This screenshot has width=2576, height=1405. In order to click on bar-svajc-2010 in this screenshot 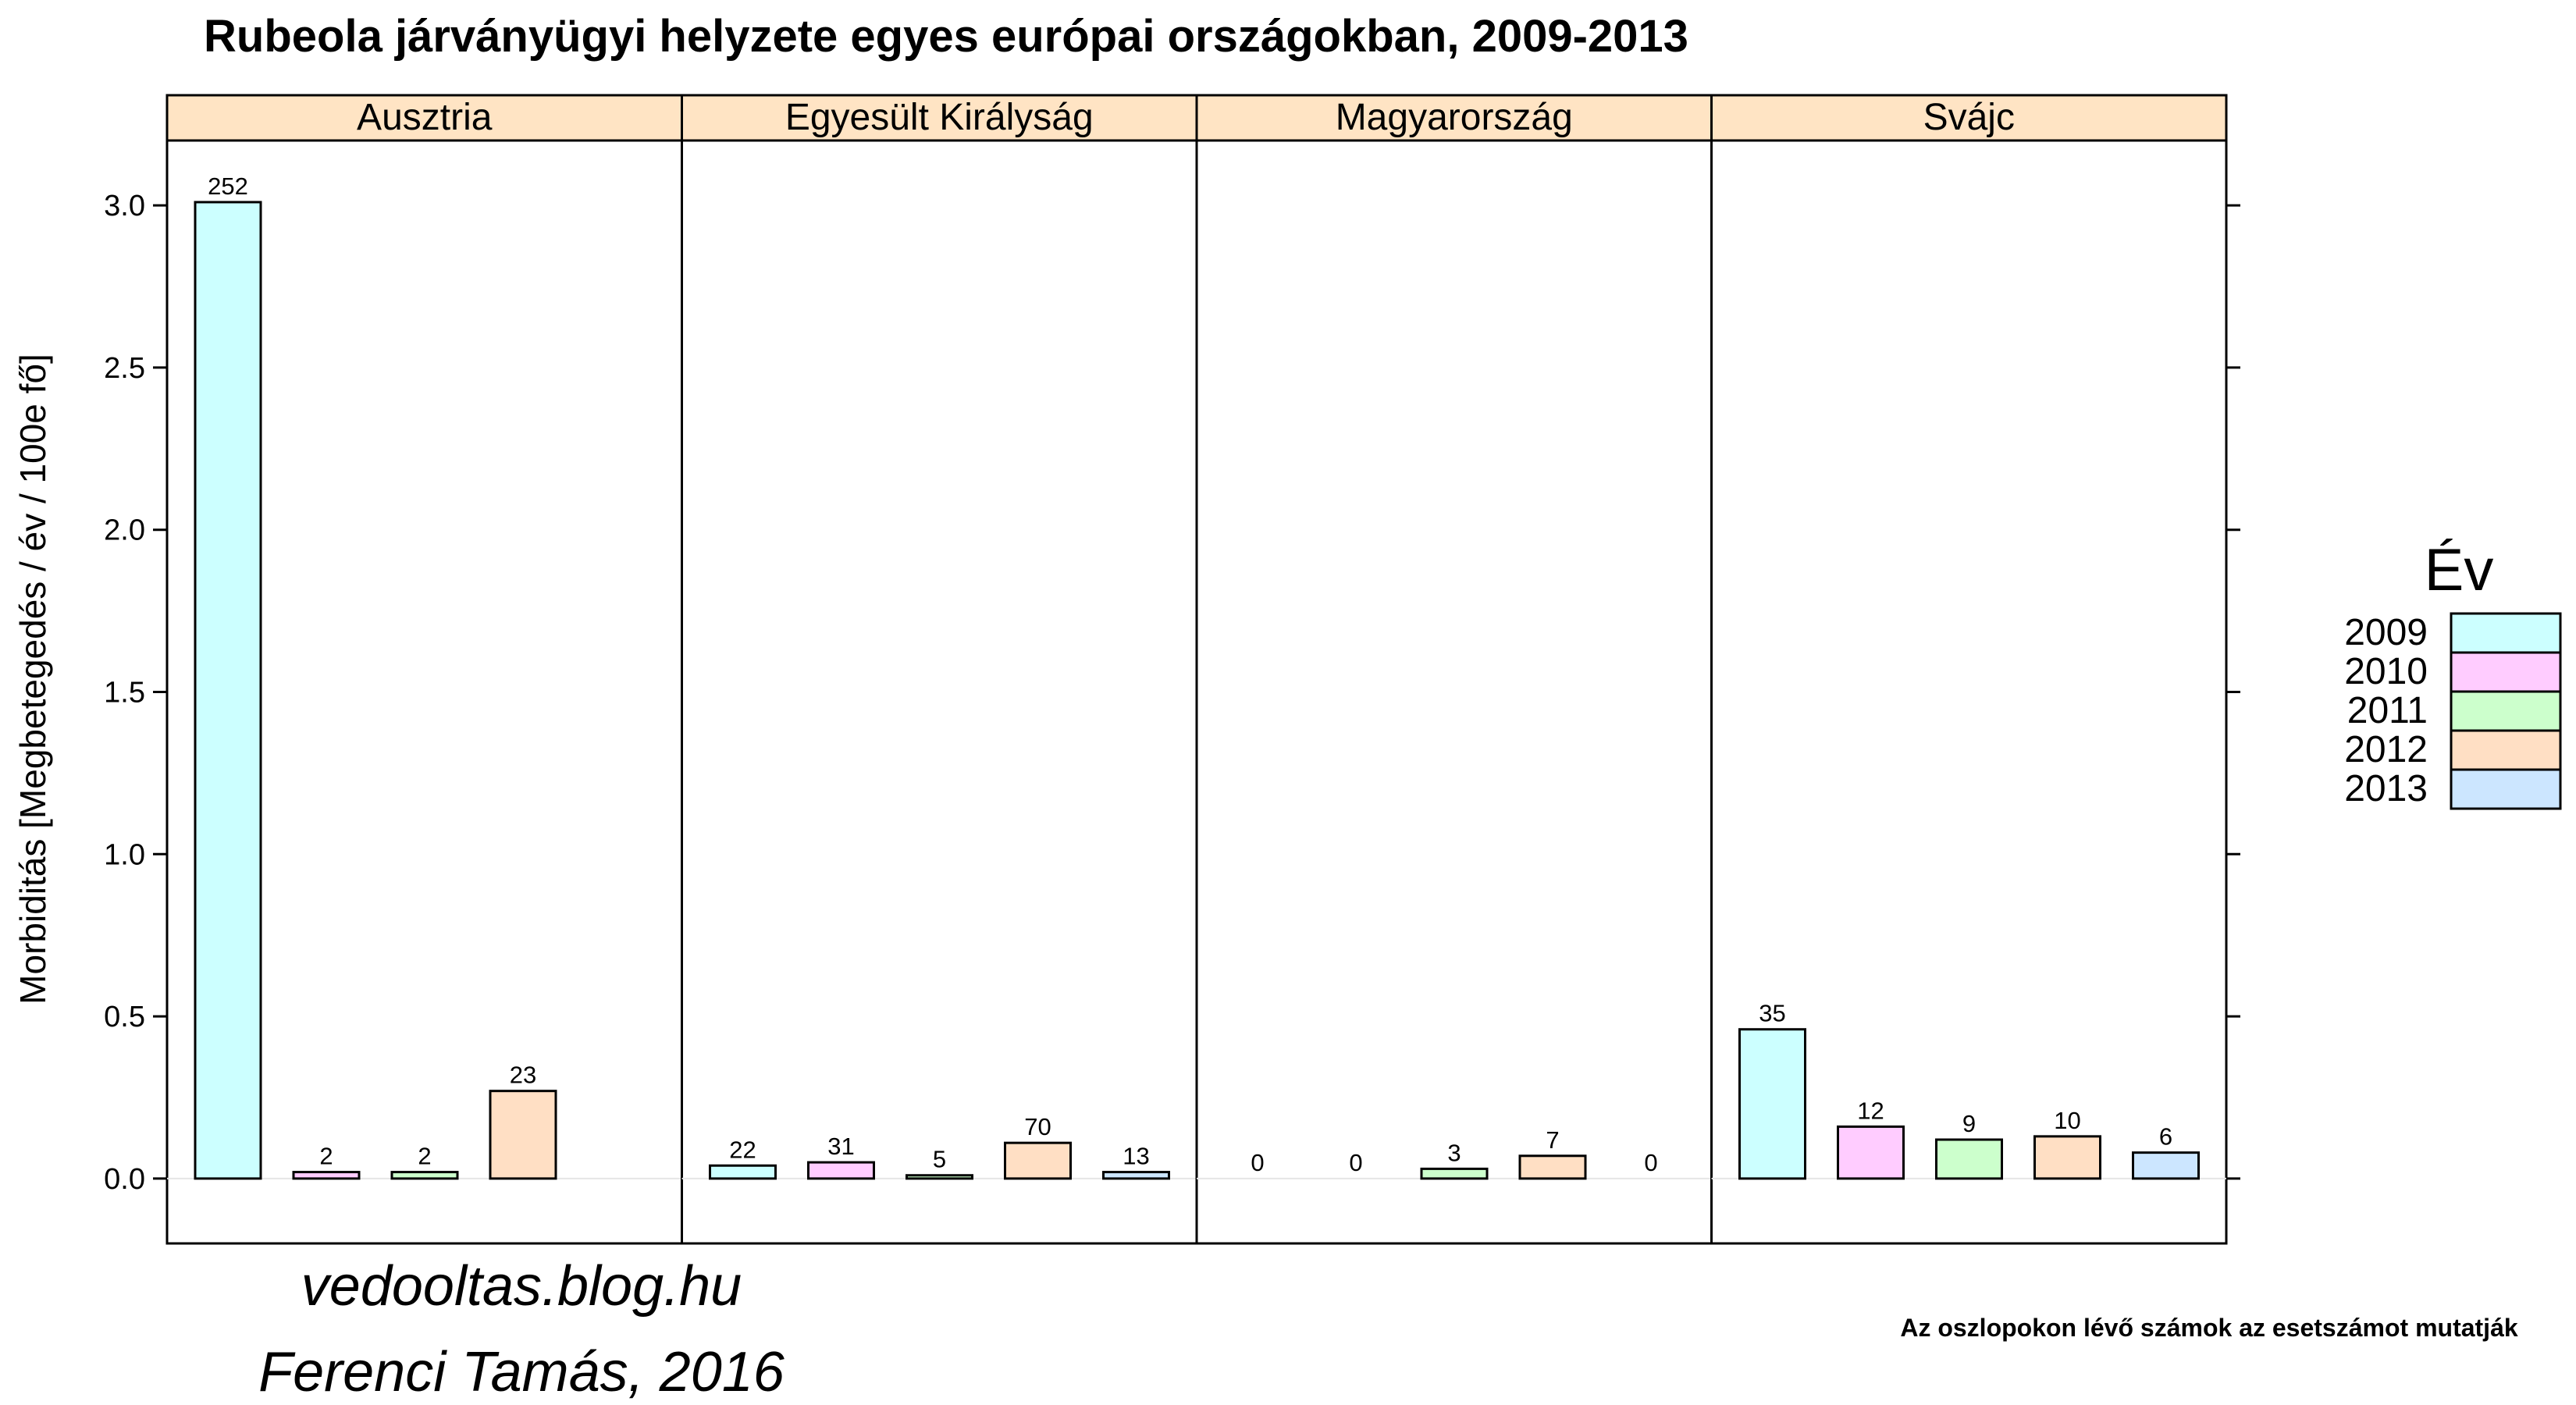, I will do `click(1871, 1152)`.